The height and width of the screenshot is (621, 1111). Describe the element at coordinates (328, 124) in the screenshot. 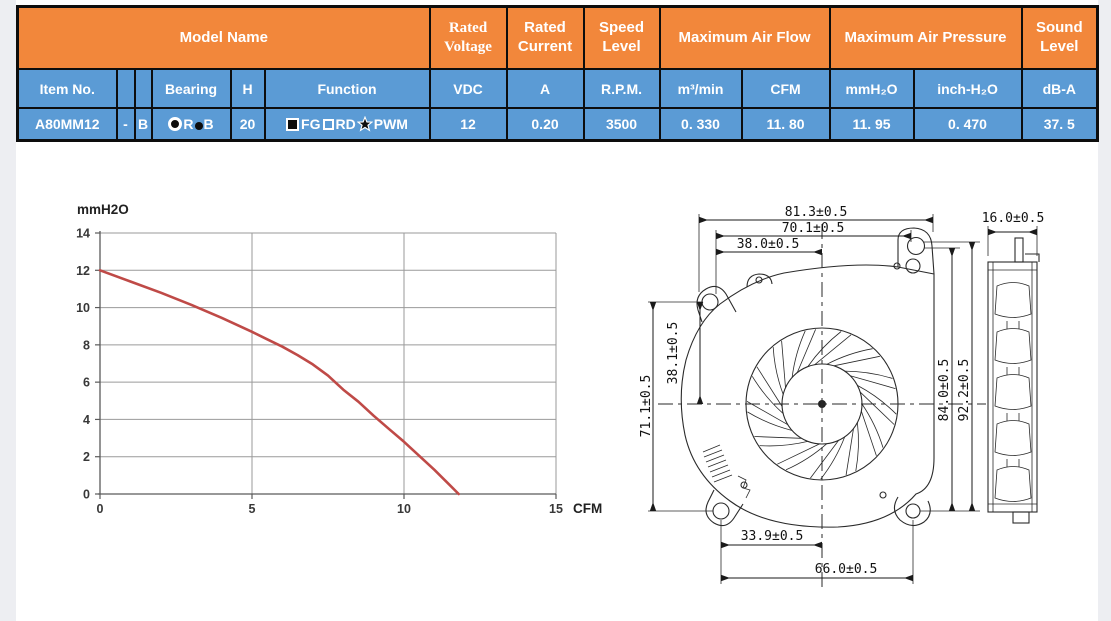

I see `checkbox-empty-icon` at that location.